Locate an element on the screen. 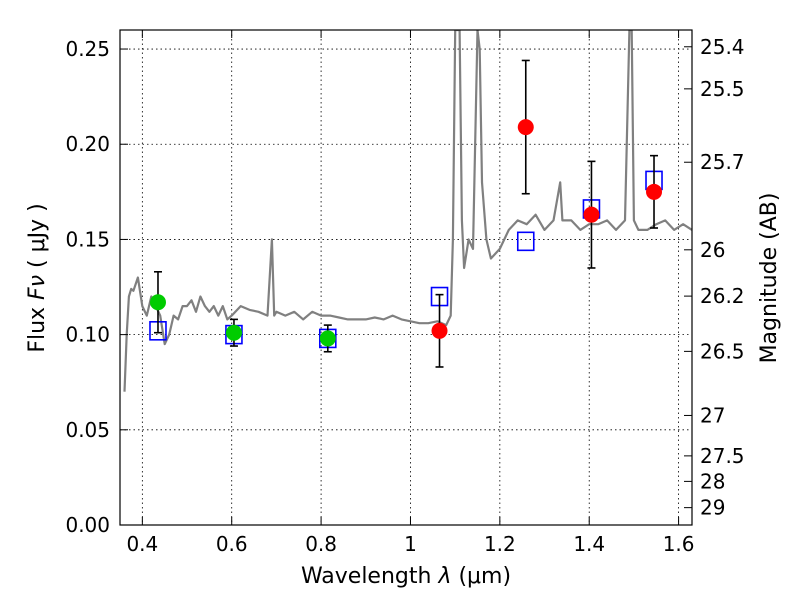  y2-tick-label: 25.7 is located at coordinates (722, 162).